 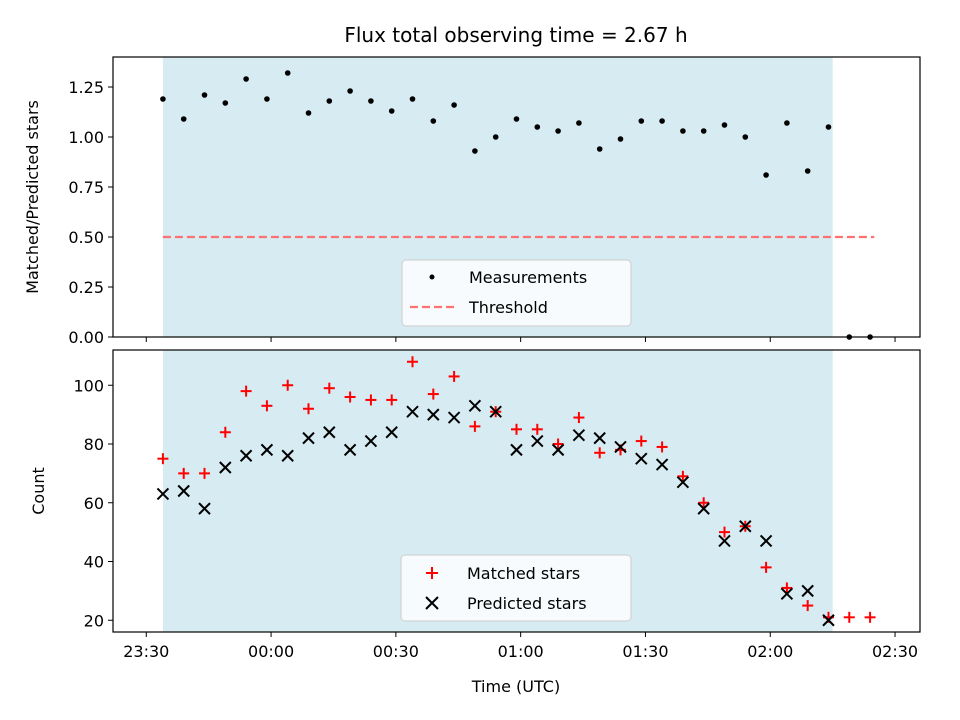 What do you see at coordinates (90, 212) in the screenshot?
I see `top-y-ticks: 0.00 0.25 0.50 0.75 1.00 1.25` at bounding box center [90, 212].